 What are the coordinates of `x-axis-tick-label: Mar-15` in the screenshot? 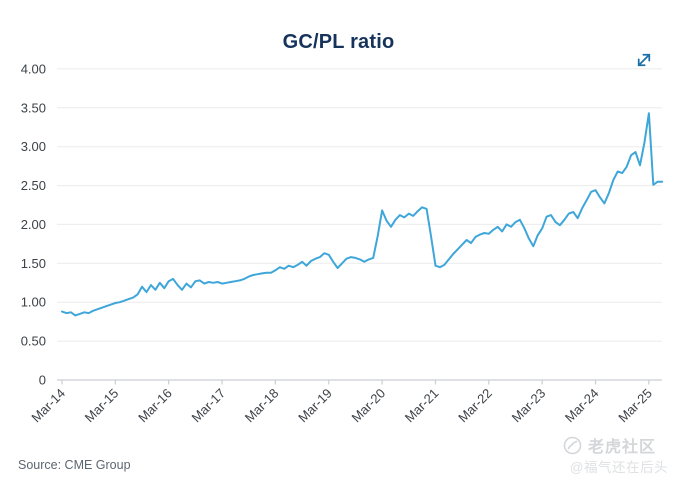 It's located at (102, 406).